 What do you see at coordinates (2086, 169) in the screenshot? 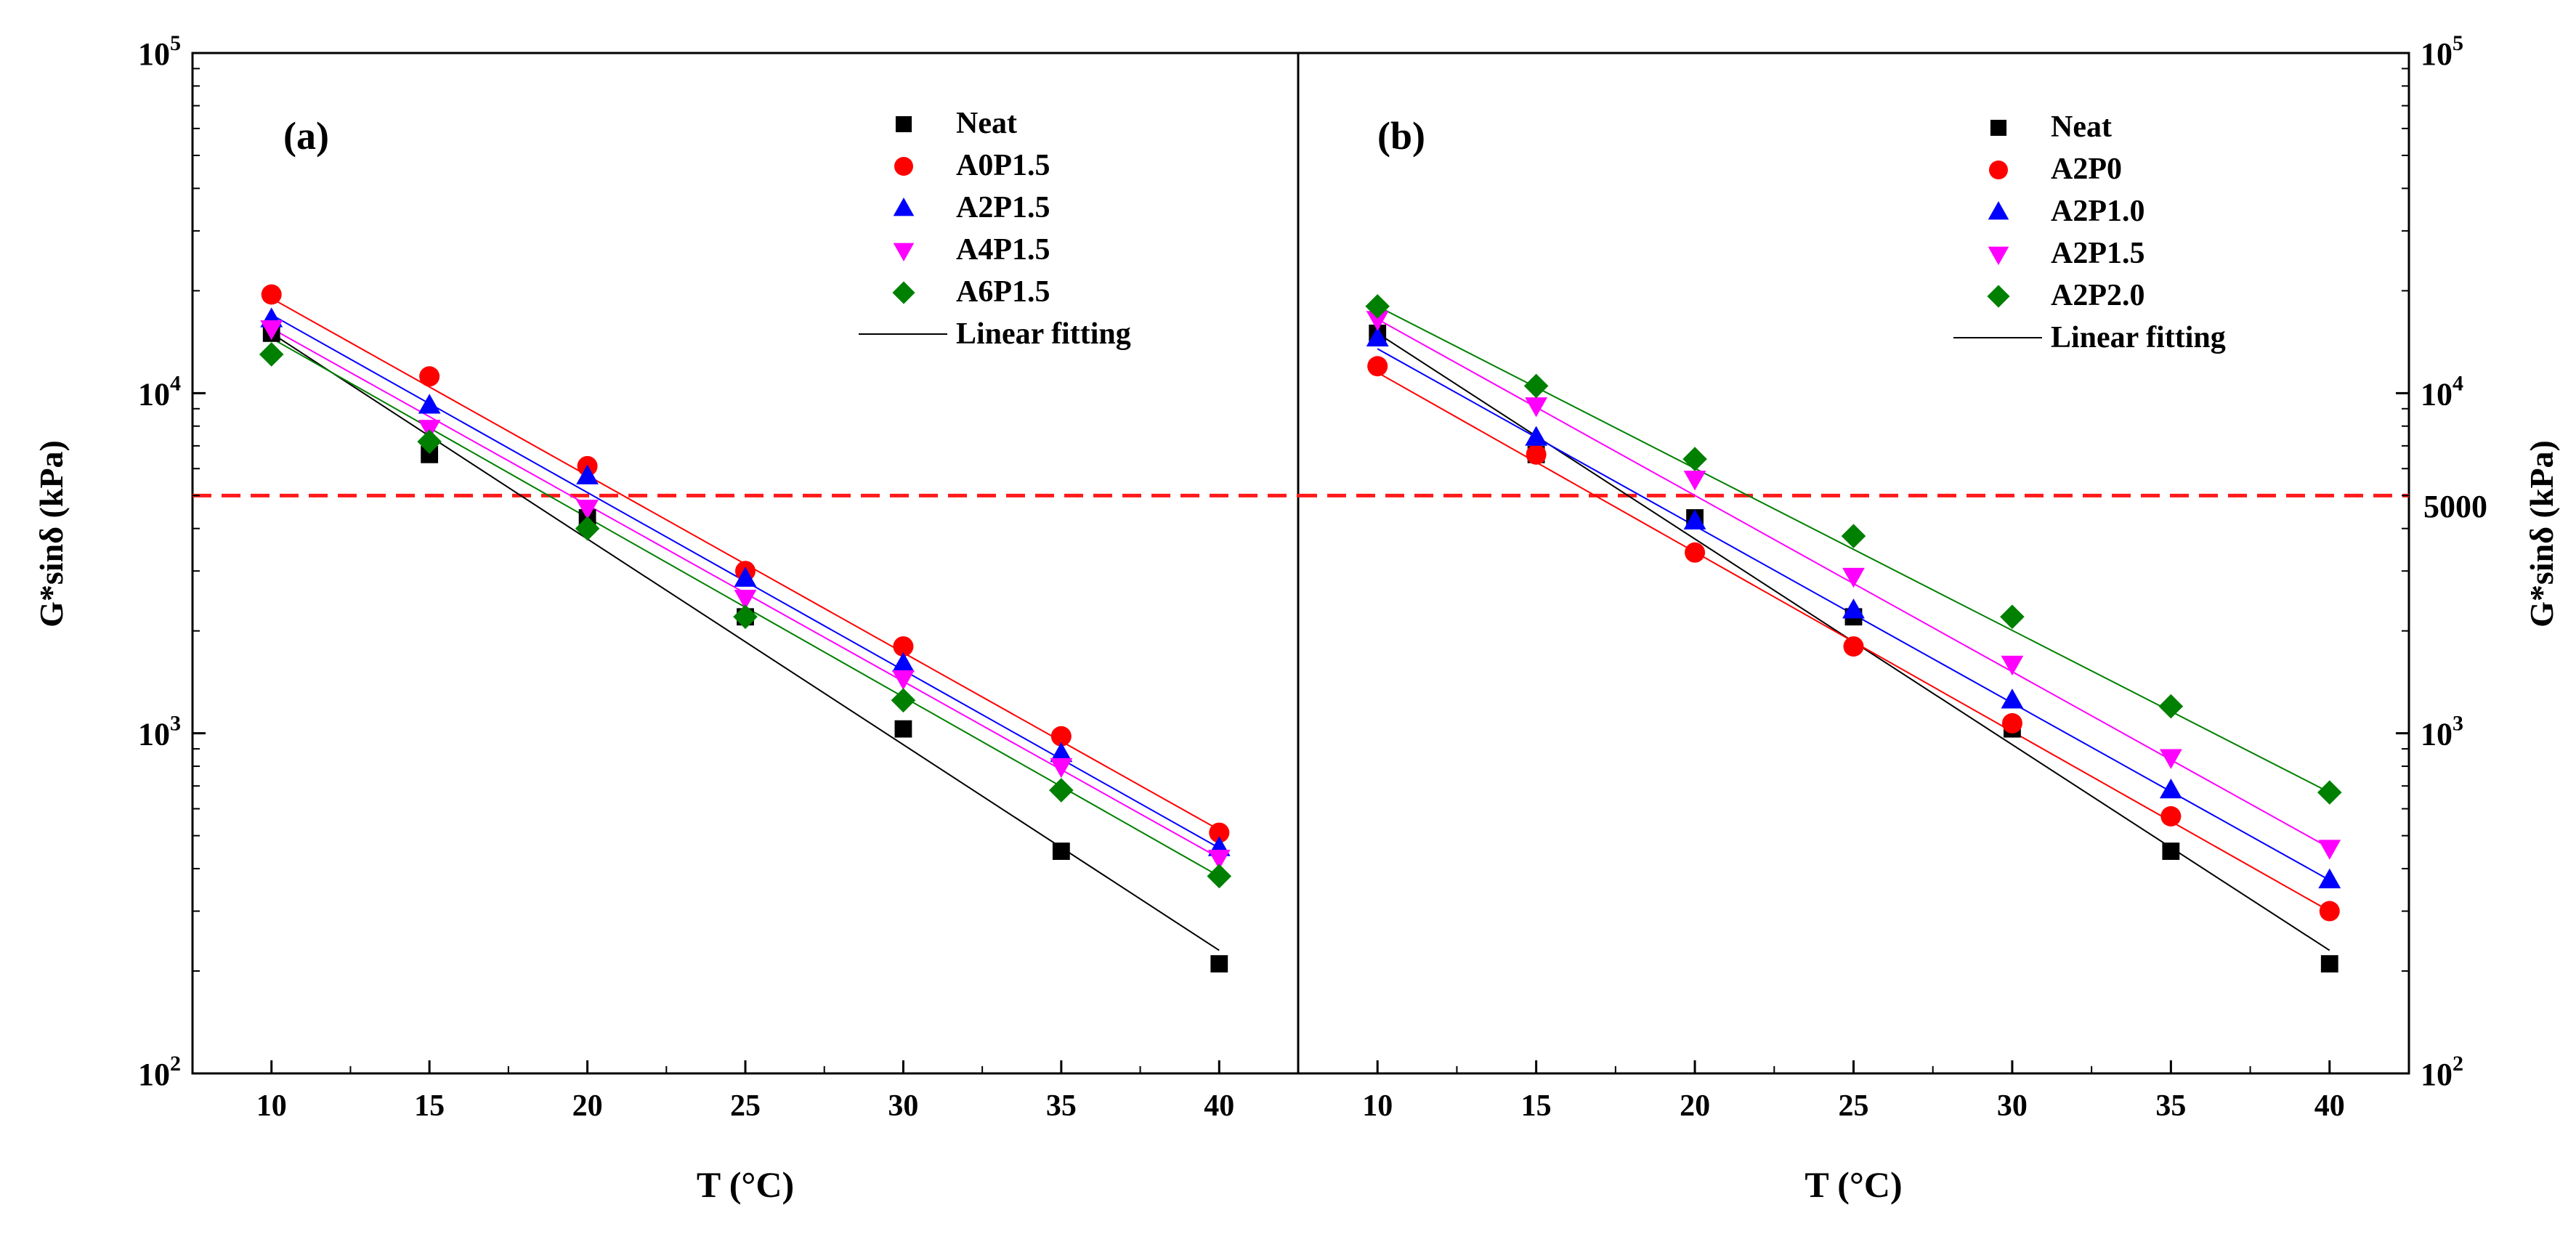
I see `legend-label-b-a2p0: A2P0` at bounding box center [2086, 169].